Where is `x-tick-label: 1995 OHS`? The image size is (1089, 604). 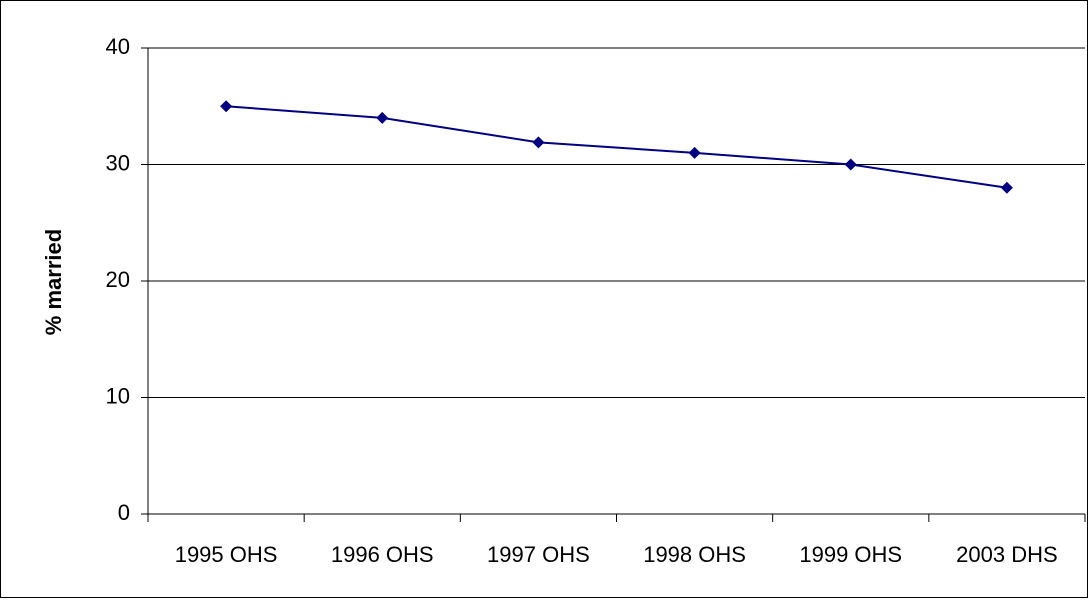
x-tick-label: 1995 OHS is located at coordinates (226, 554).